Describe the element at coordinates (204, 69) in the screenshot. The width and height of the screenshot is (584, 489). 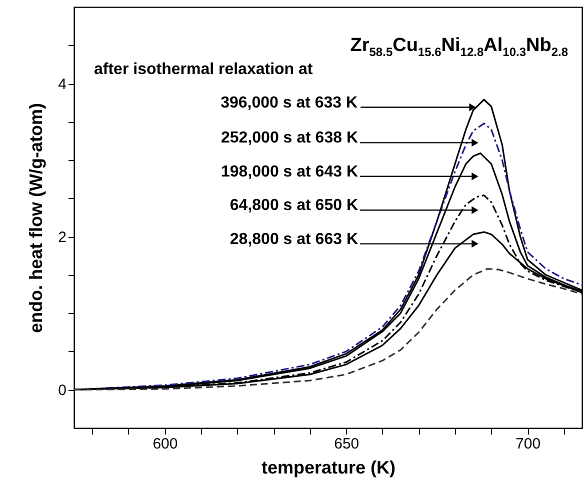
I see `annotation: after isothermal relaxation at` at that location.